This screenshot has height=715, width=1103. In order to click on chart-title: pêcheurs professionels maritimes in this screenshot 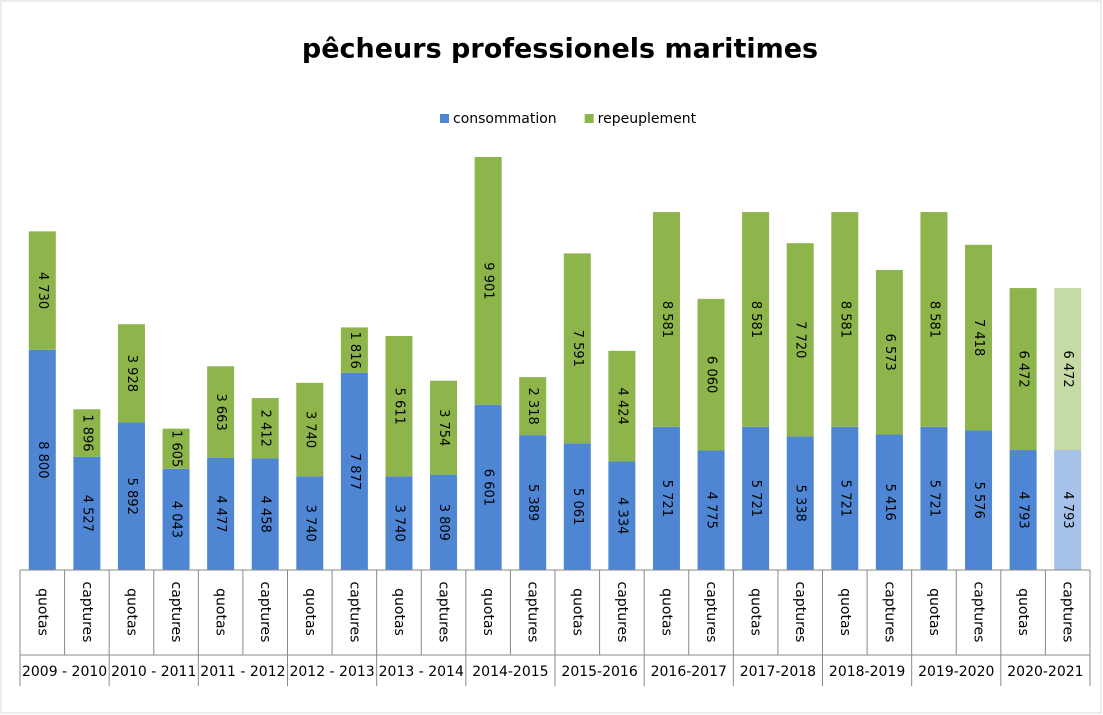, I will do `click(560, 49)`.